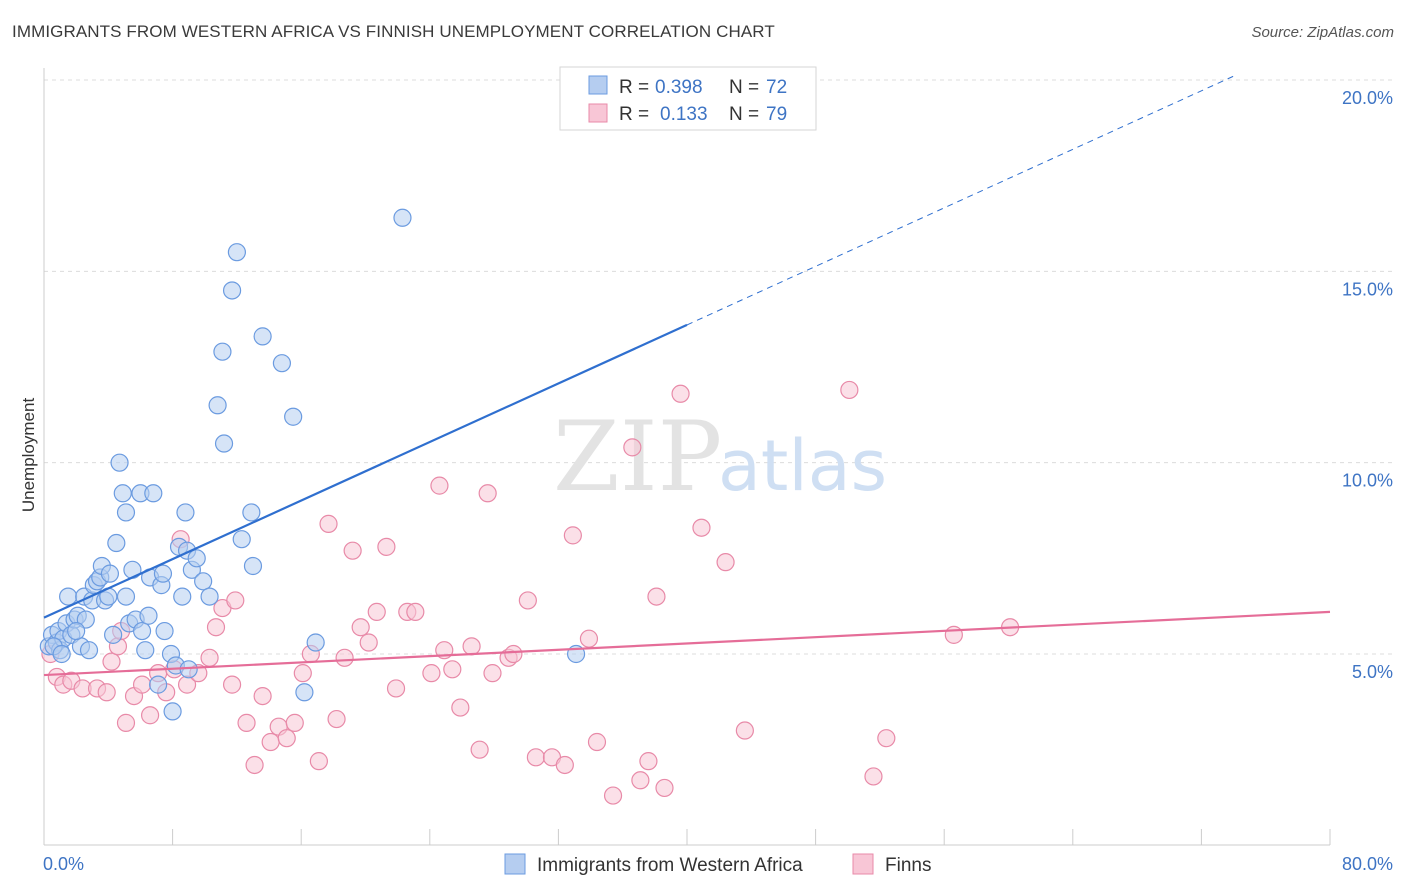 The image size is (1406, 892). What do you see at coordinates (670, 865) in the screenshot?
I see `bottom-legend-label-blue: Immigrants from Western Africa` at bounding box center [670, 865].